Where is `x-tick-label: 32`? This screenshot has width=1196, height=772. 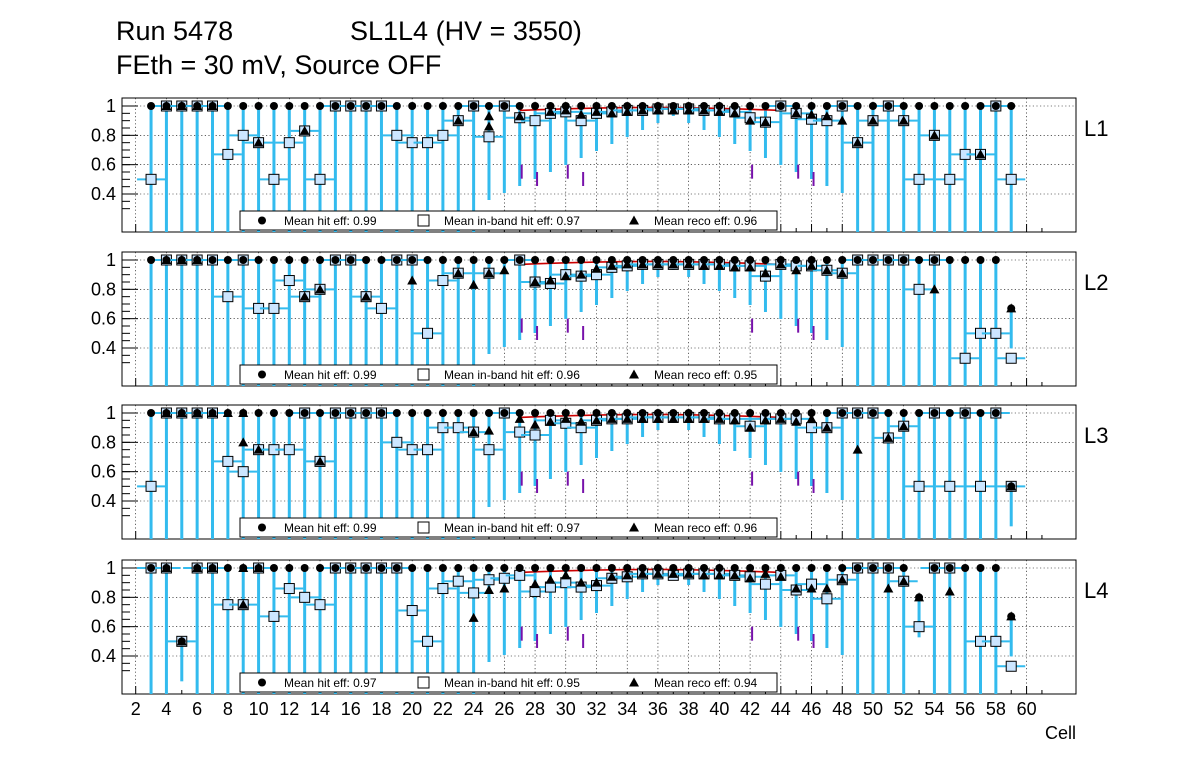 x-tick-label: 32 is located at coordinates (596, 709).